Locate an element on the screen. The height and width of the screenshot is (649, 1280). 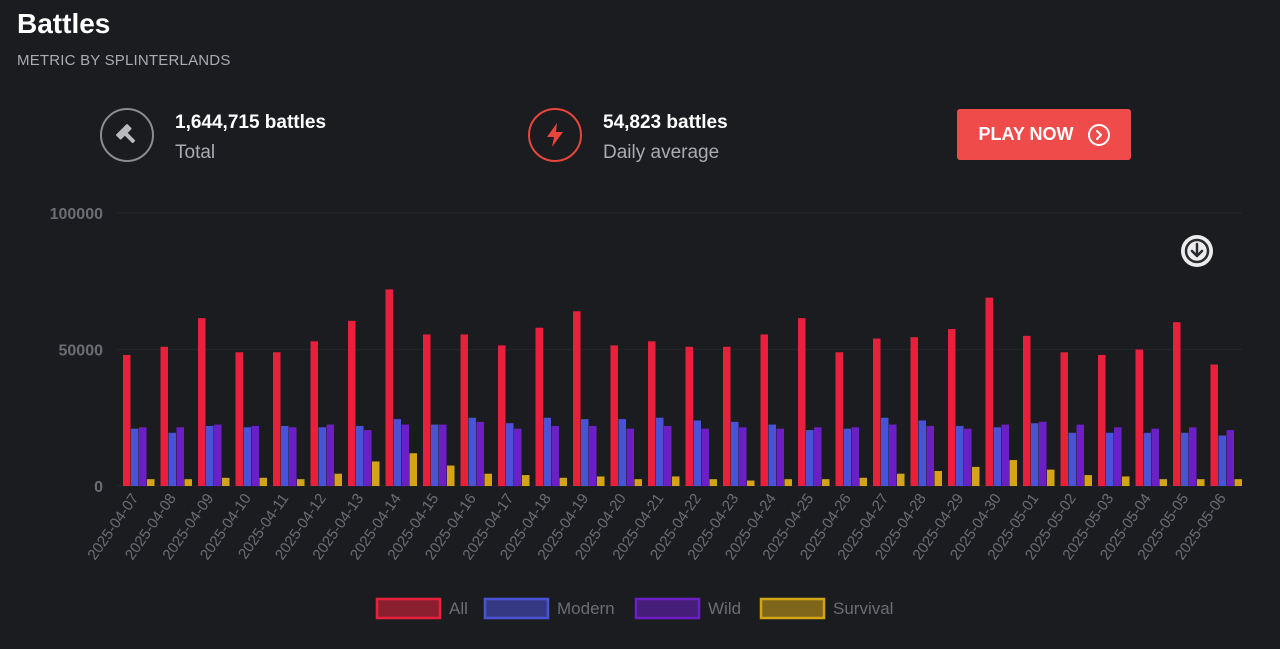
y-tick-label: 0 is located at coordinates (98, 487).